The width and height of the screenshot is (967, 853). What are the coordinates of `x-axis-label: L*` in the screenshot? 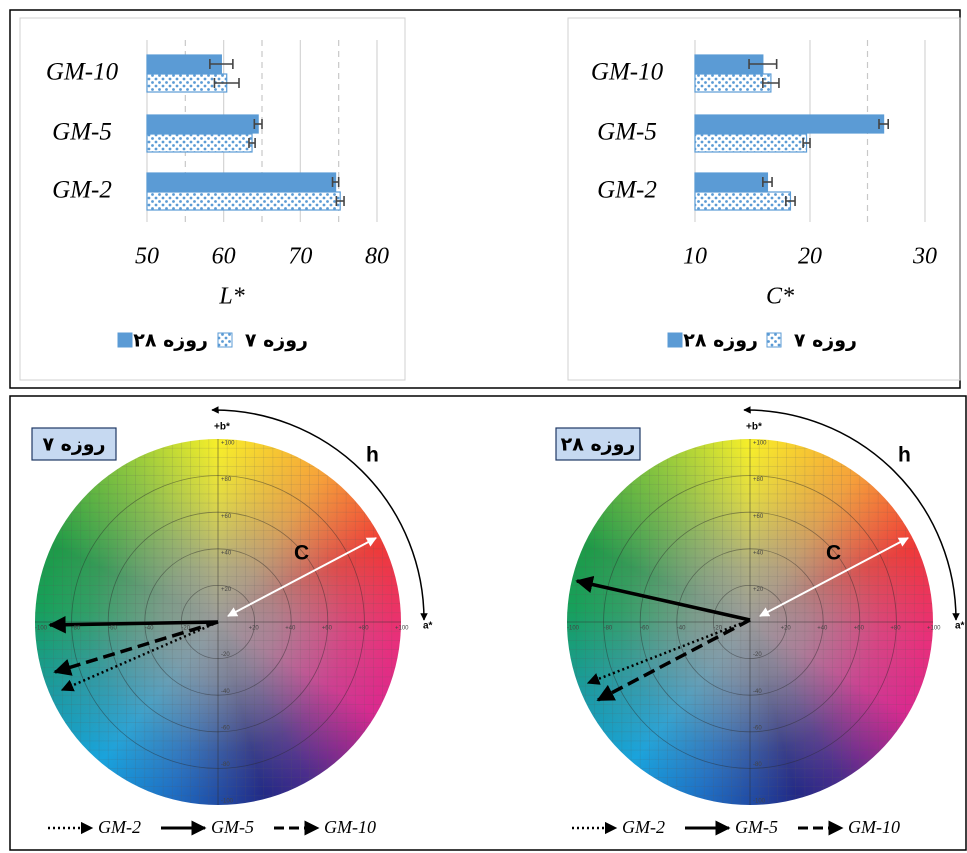 It's located at (231, 297).